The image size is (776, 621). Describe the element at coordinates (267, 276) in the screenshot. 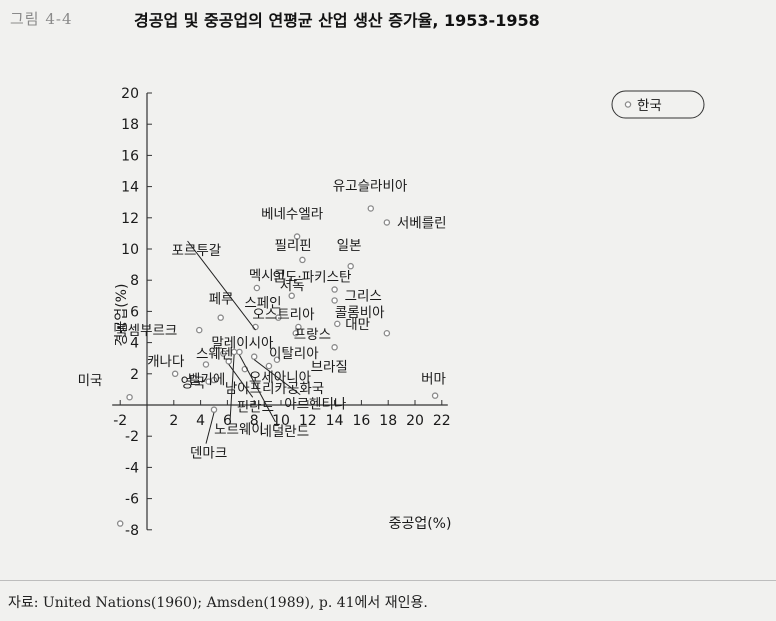

I see `point-label: 멕시코` at that location.